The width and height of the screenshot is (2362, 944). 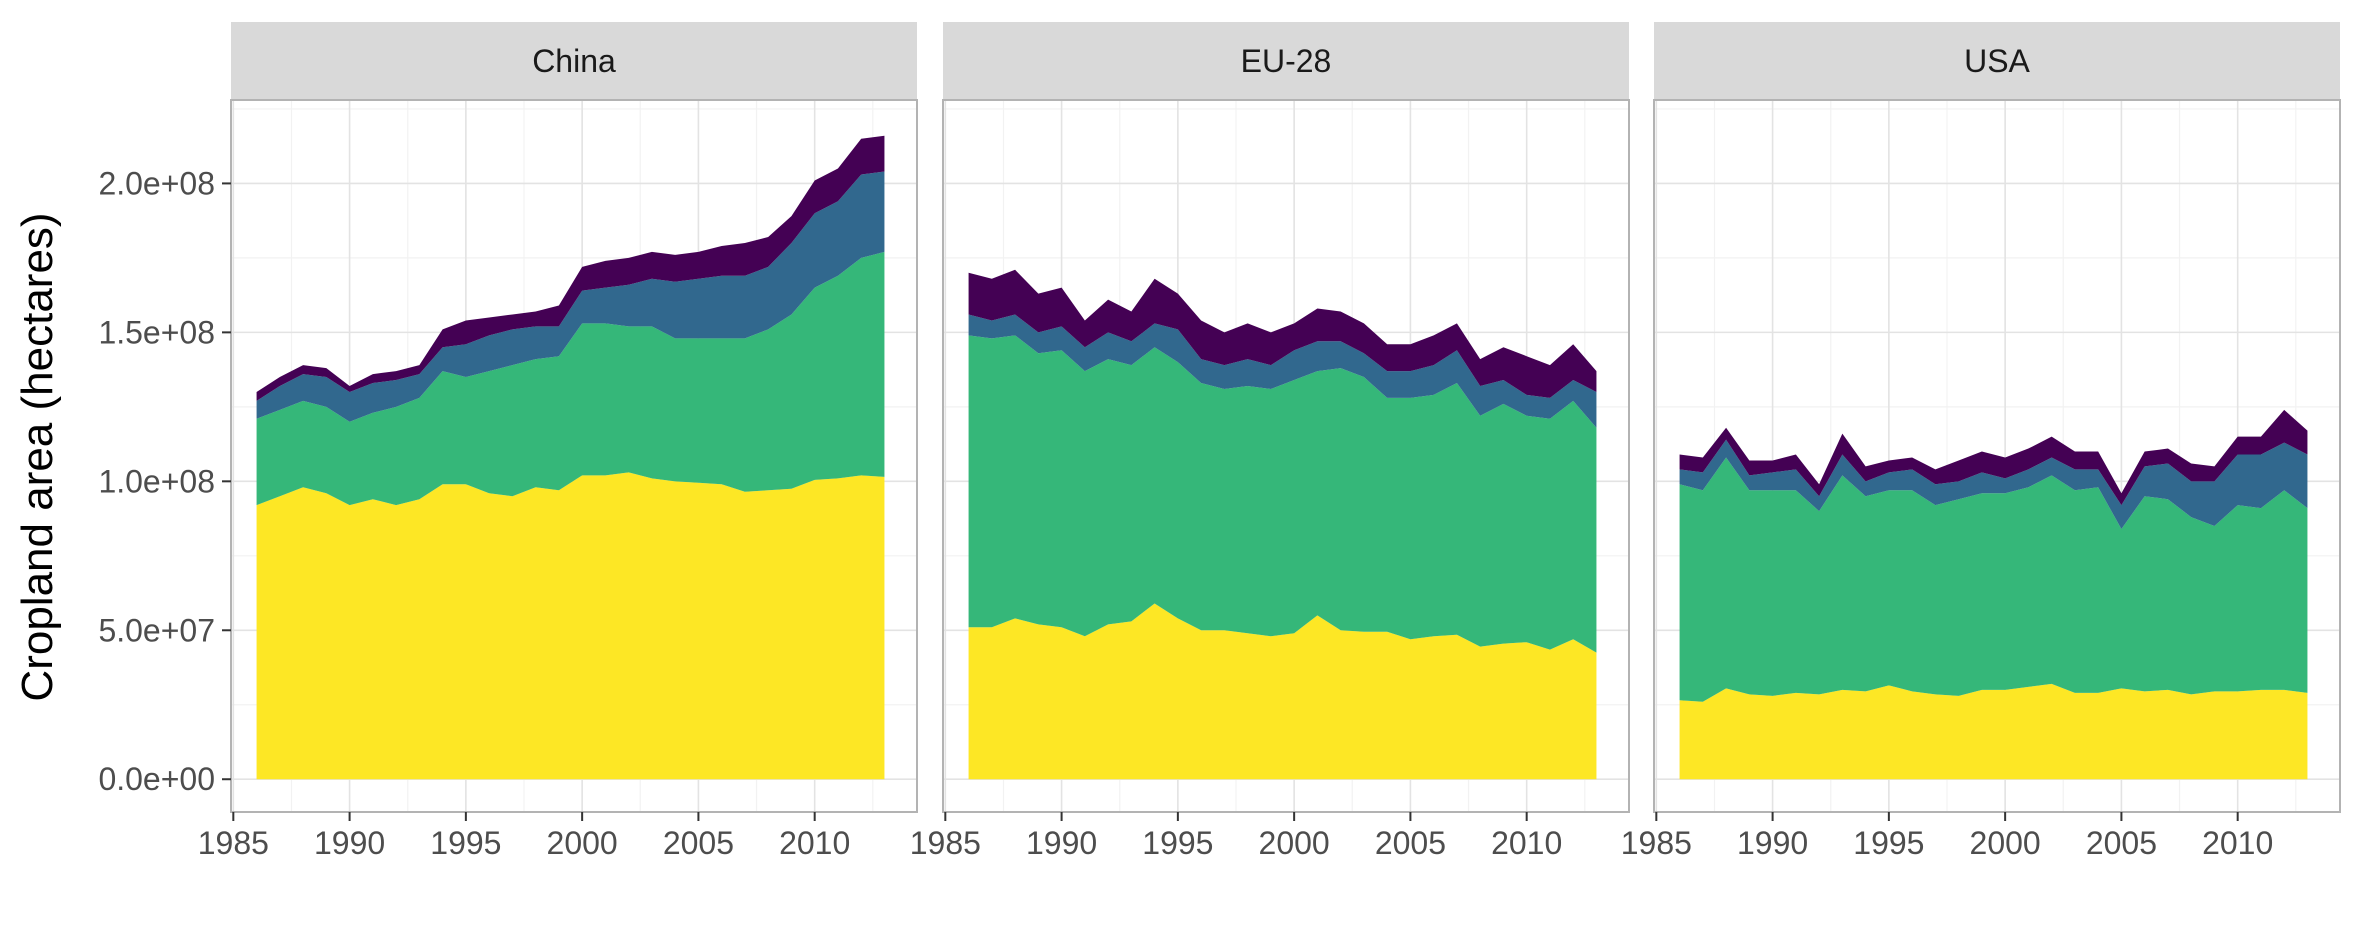 I want to click on facet-strip-label: EU-28, so click(x=1286, y=61).